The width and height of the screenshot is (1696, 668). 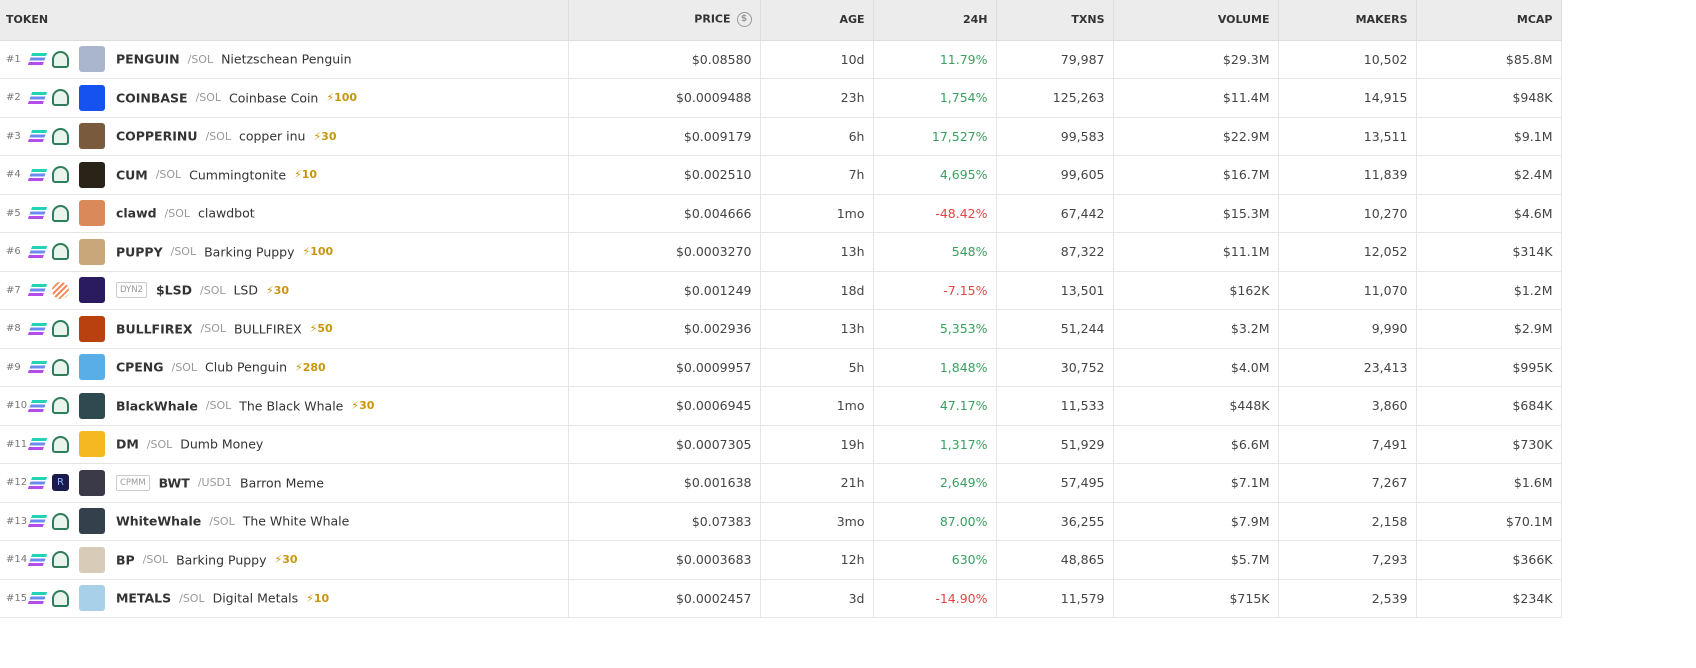 I want to click on rank: #14, so click(x=17, y=560).